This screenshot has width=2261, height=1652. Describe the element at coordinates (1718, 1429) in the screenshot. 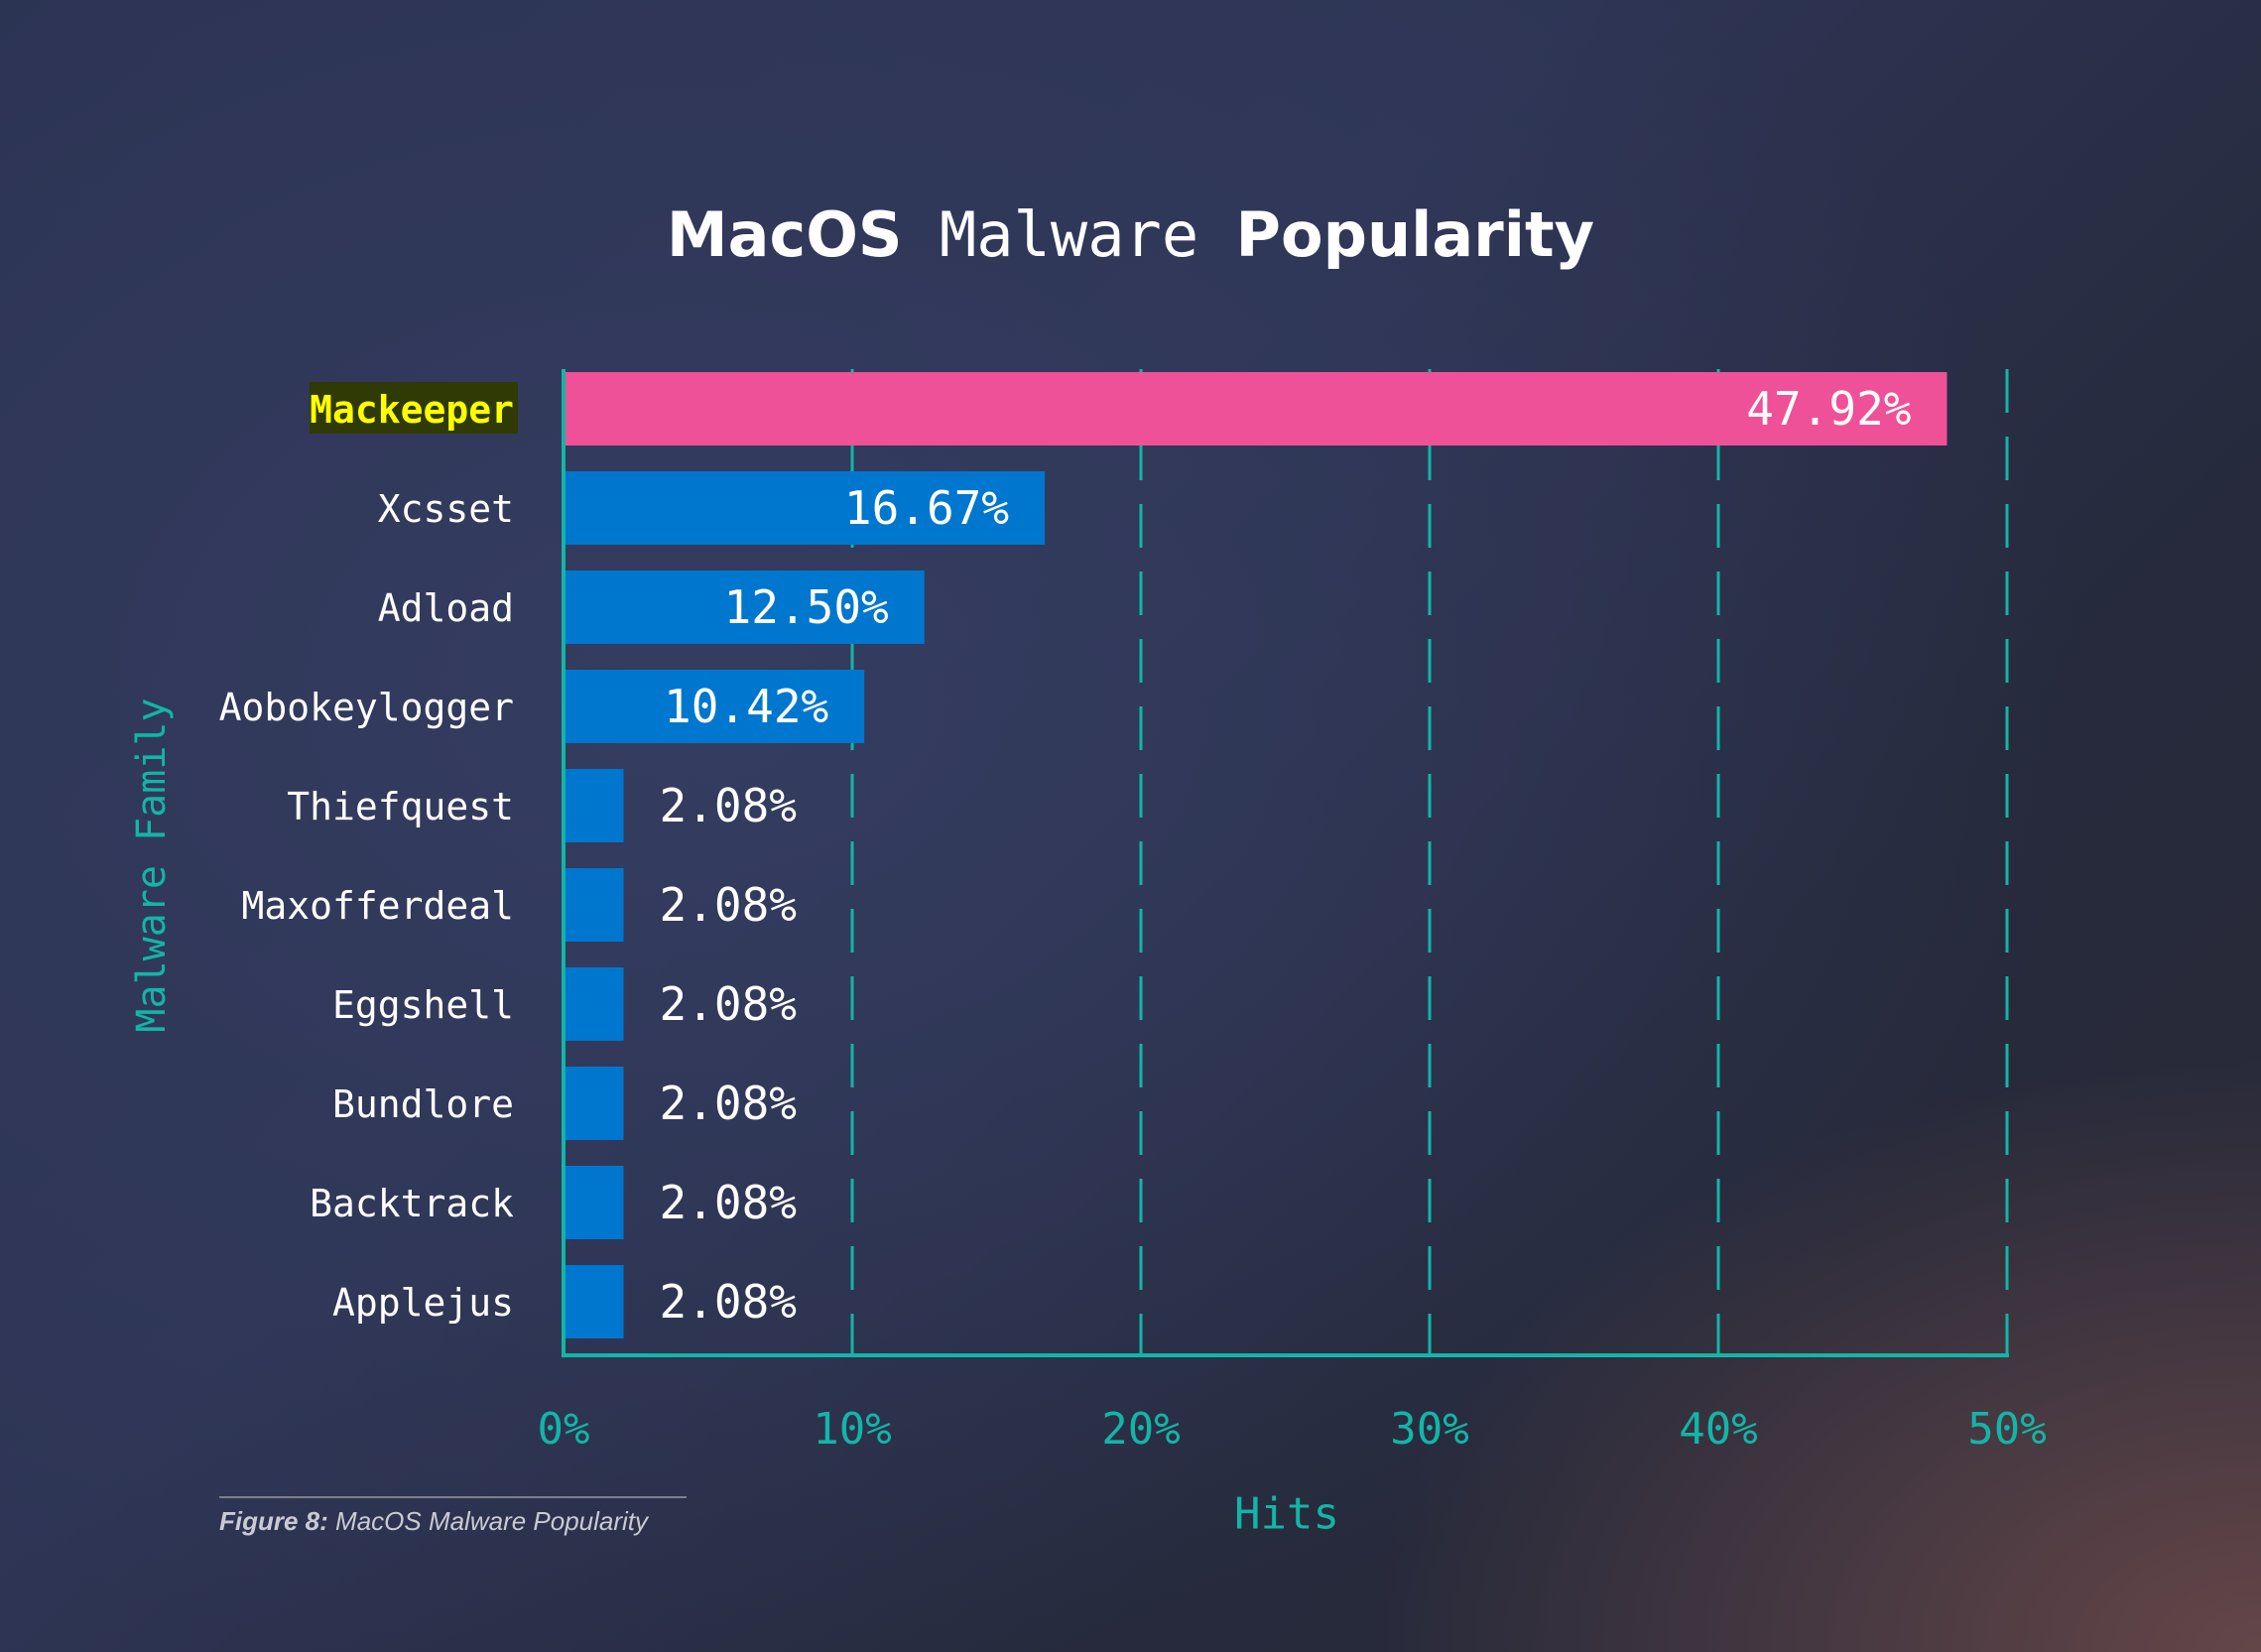

I see `x-tick-label: 40%` at that location.